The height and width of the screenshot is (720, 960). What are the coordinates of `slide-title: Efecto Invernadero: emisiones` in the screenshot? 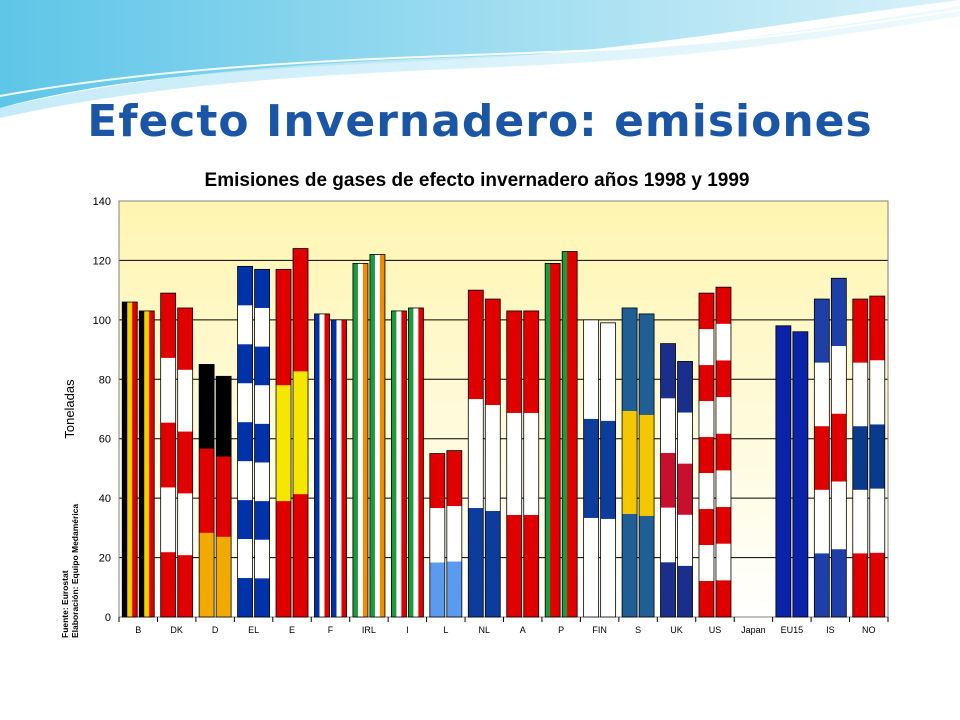 It's located at (480, 121).